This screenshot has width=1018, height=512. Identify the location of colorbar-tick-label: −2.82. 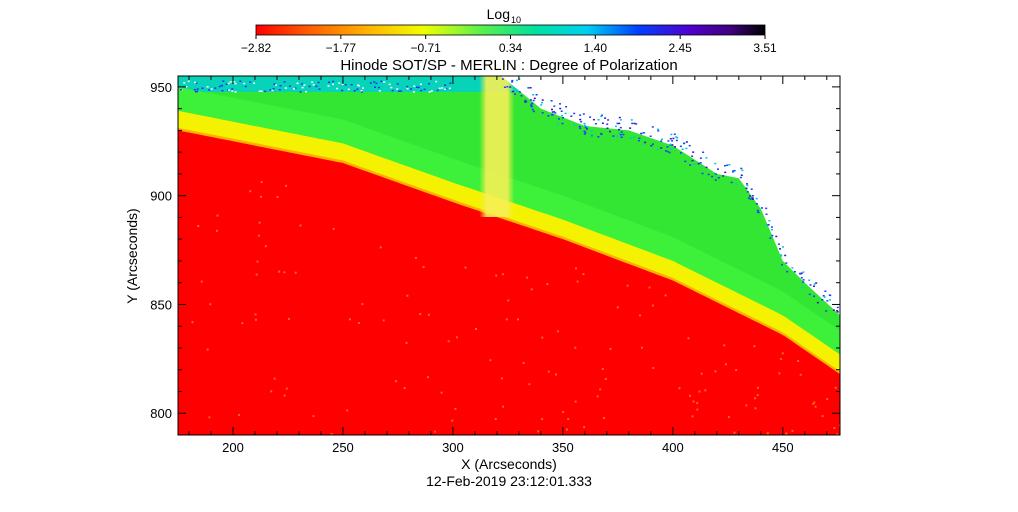
(256, 48).